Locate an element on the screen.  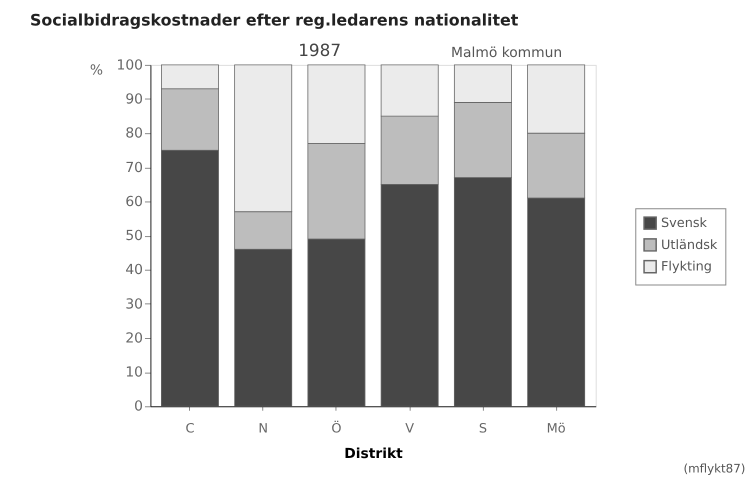
y-tick-label: 70 is located at coordinates (134, 168).